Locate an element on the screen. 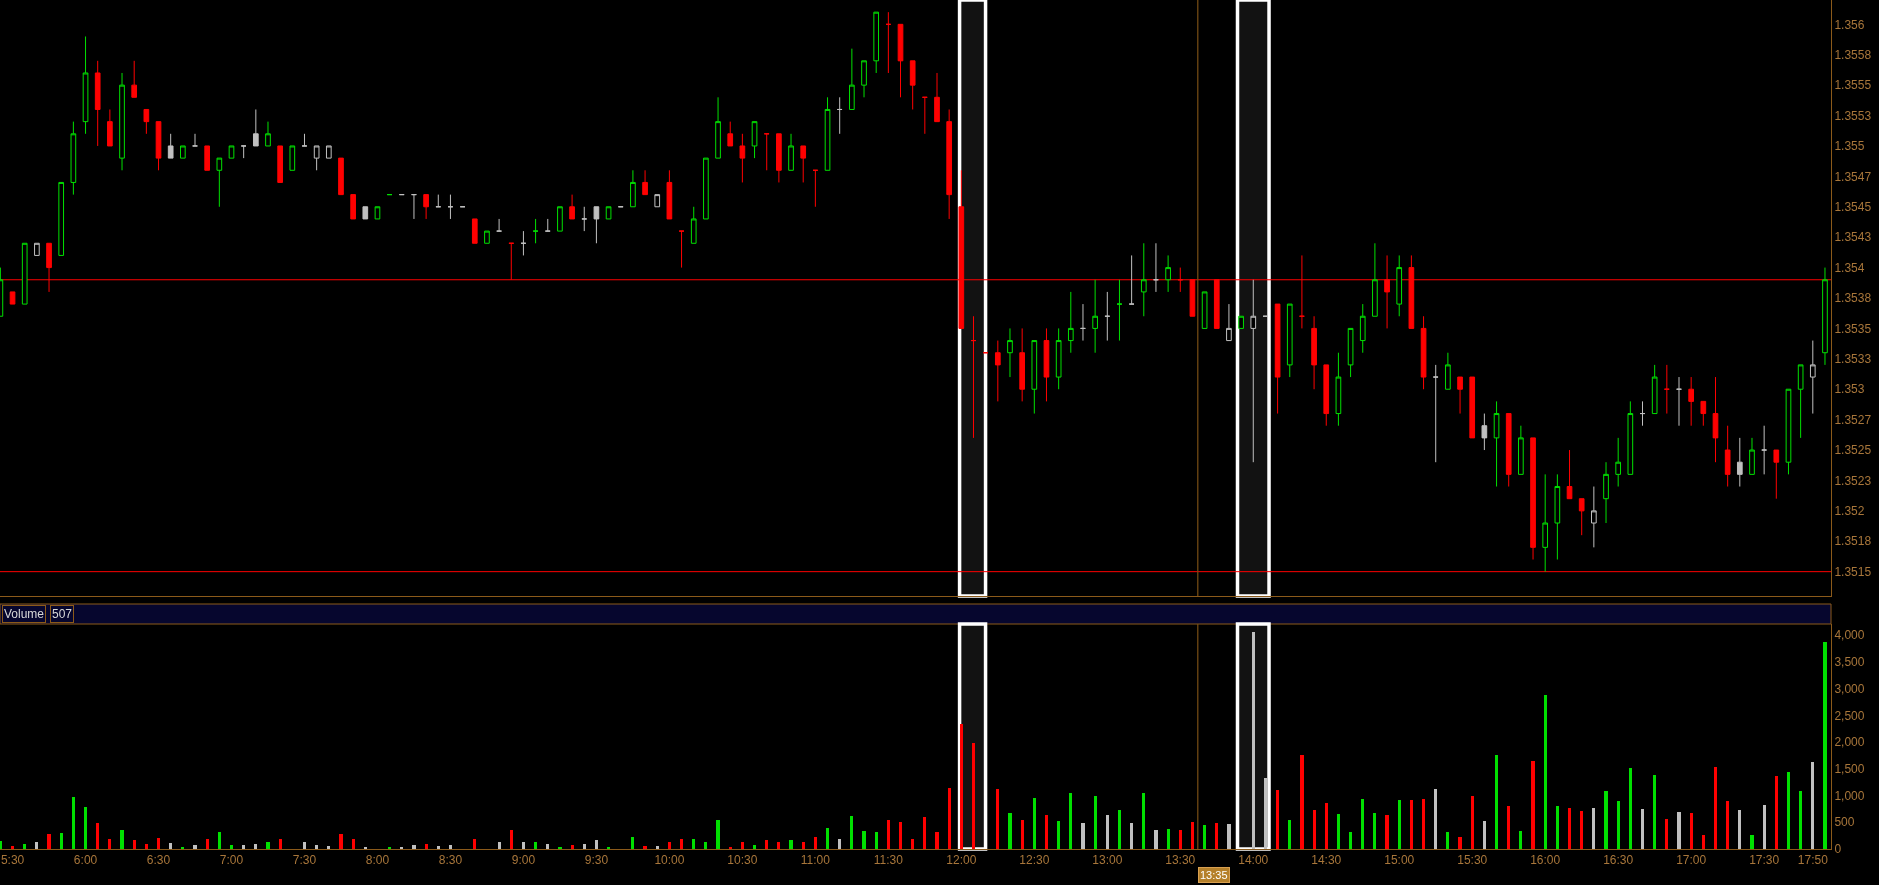 The width and height of the screenshot is (1879, 885). x-tick-label: 17:30 is located at coordinates (1764, 860).